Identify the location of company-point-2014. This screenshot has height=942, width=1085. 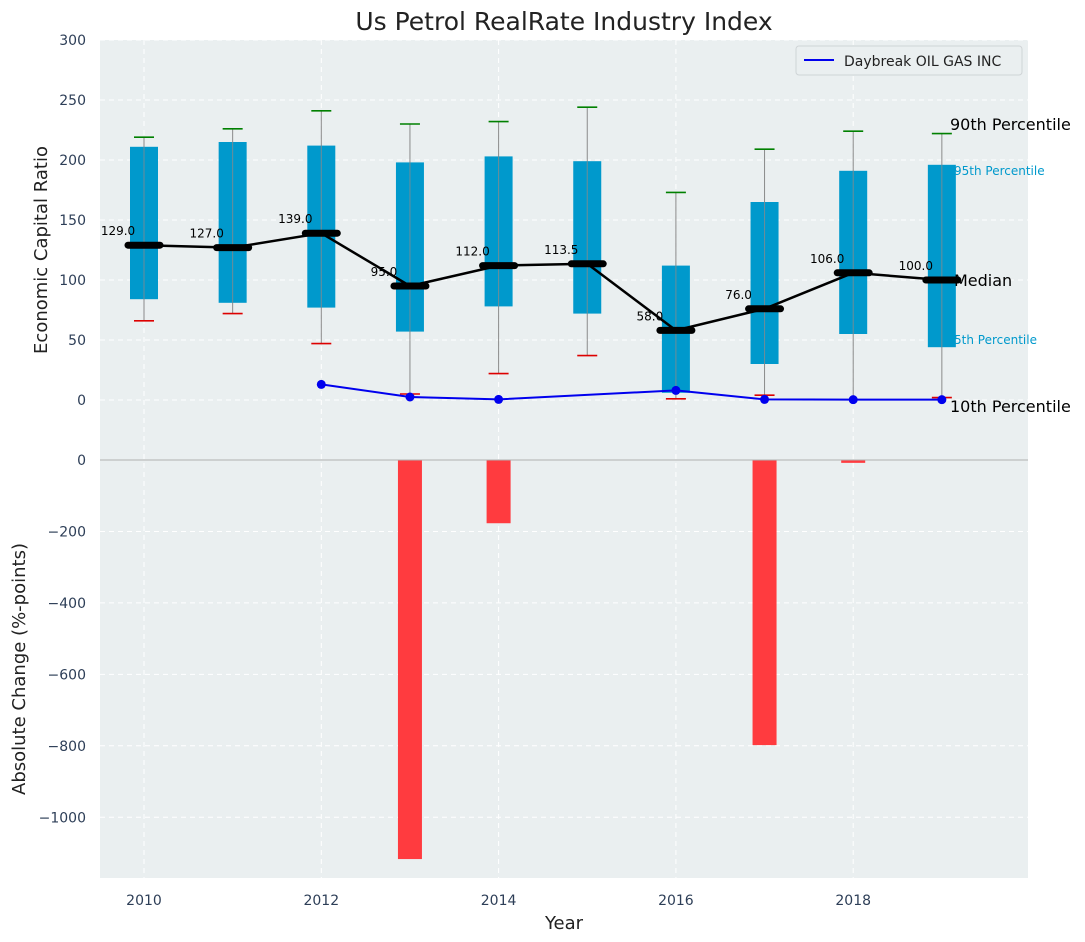
(499, 399).